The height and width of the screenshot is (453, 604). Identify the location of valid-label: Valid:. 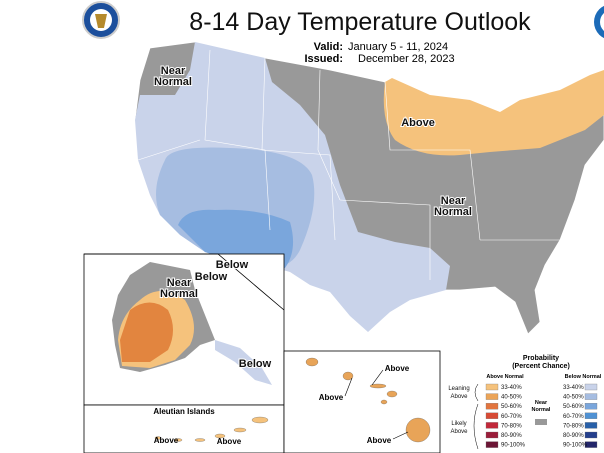
(328, 47).